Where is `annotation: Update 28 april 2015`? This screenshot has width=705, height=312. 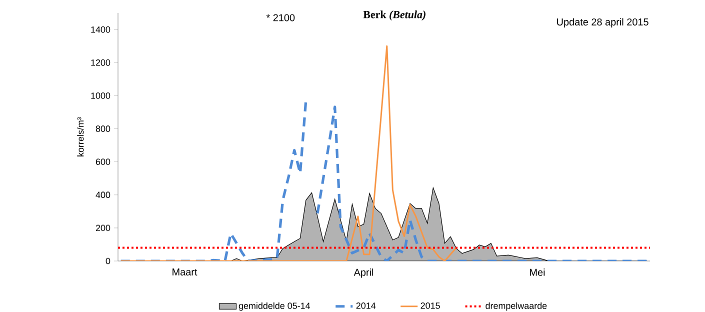
annotation: Update 28 april 2015 is located at coordinates (602, 23).